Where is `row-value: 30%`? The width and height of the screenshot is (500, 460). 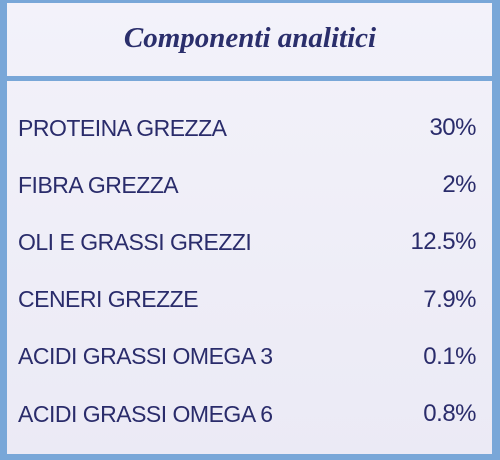 row-value: 30% is located at coordinates (452, 127).